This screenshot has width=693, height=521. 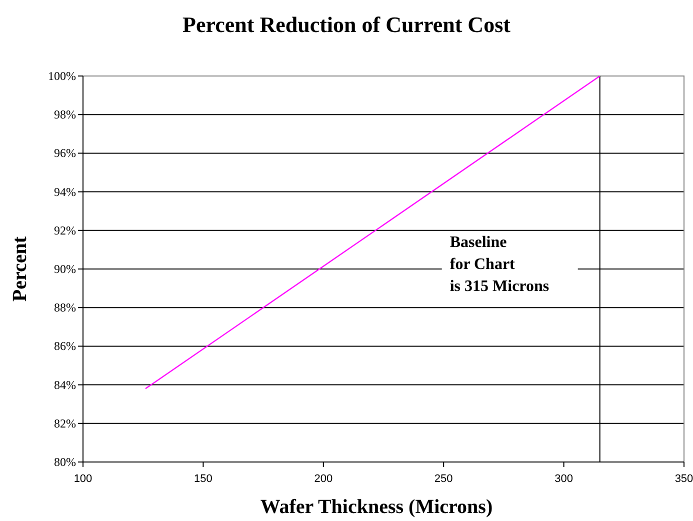 I want to click on y-tick-label: 92%, so click(x=65, y=230).